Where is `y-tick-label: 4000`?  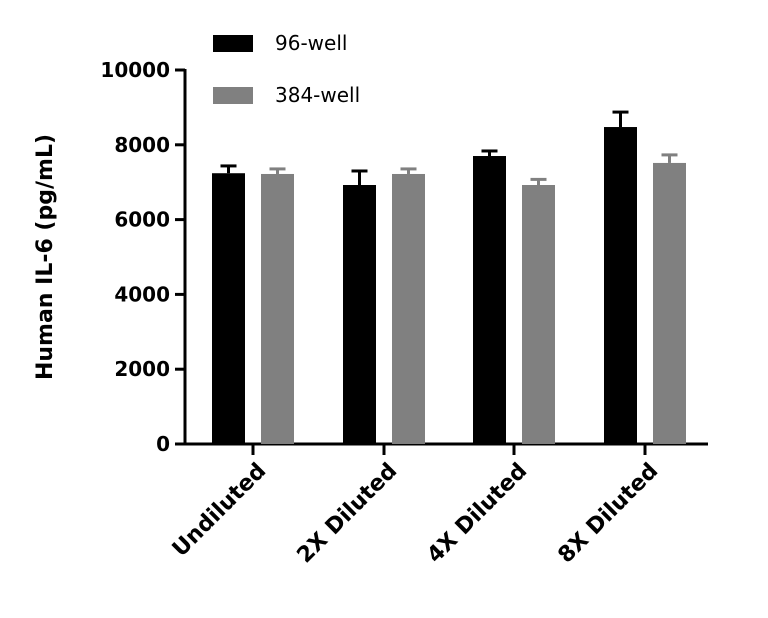
y-tick-label: 4000 is located at coordinates (142, 294).